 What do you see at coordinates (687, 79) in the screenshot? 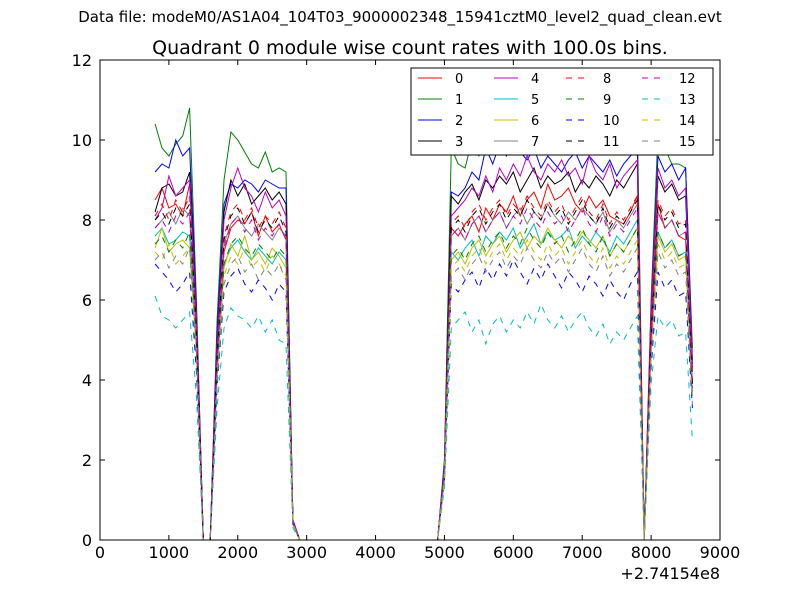
I see `legend-label-12: 12` at bounding box center [687, 79].